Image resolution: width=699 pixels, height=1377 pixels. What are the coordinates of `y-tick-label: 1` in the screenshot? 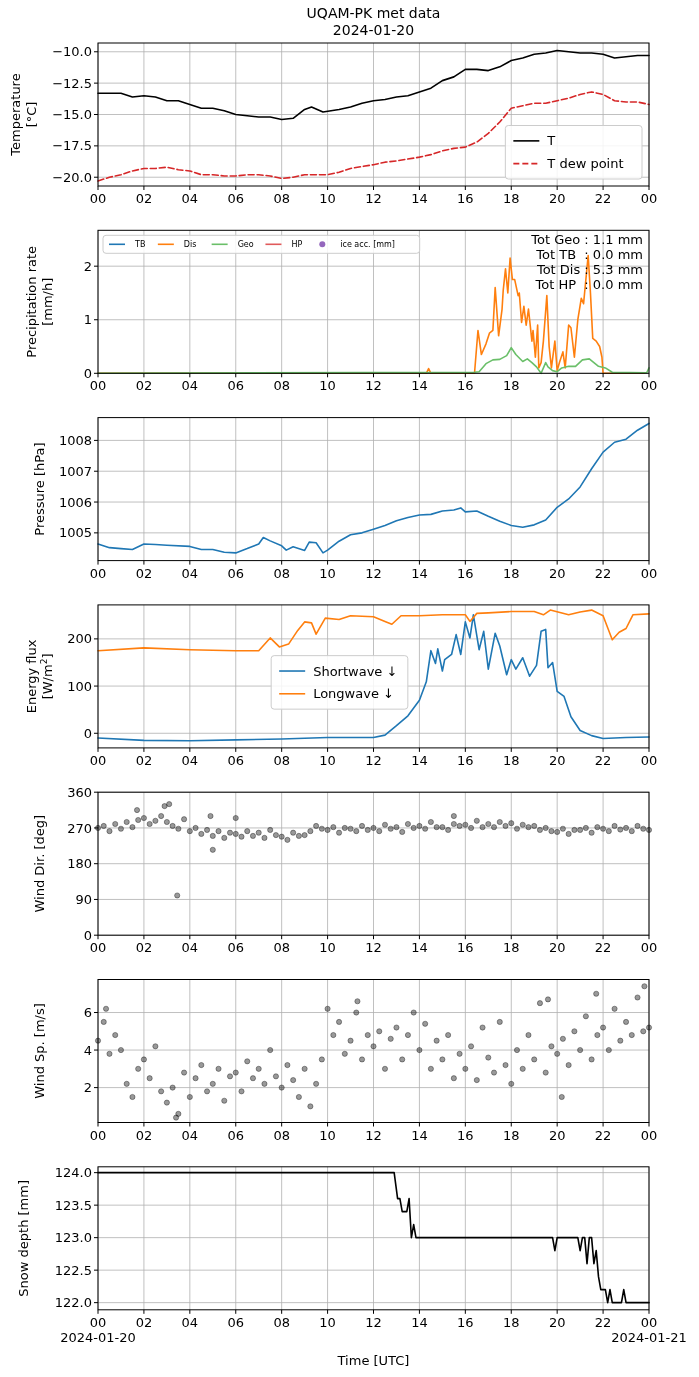 It's located at (87, 320).